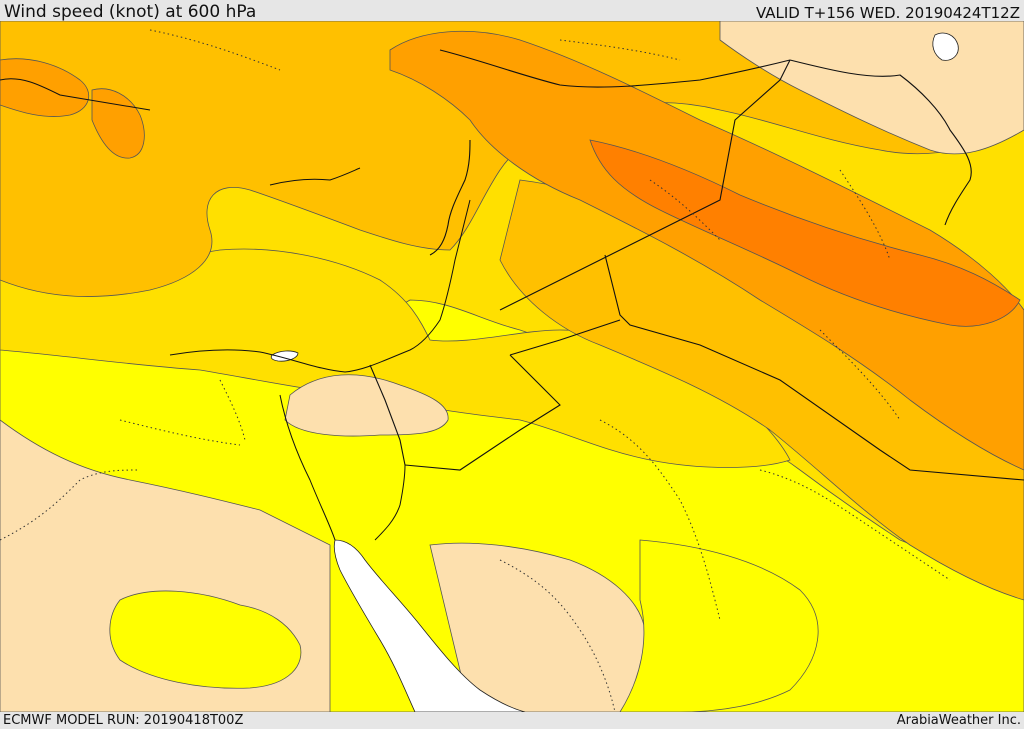 The height and width of the screenshot is (729, 1024). Describe the element at coordinates (958, 720) in the screenshot. I see `credit: ArabiaWeather Inc.` at that location.